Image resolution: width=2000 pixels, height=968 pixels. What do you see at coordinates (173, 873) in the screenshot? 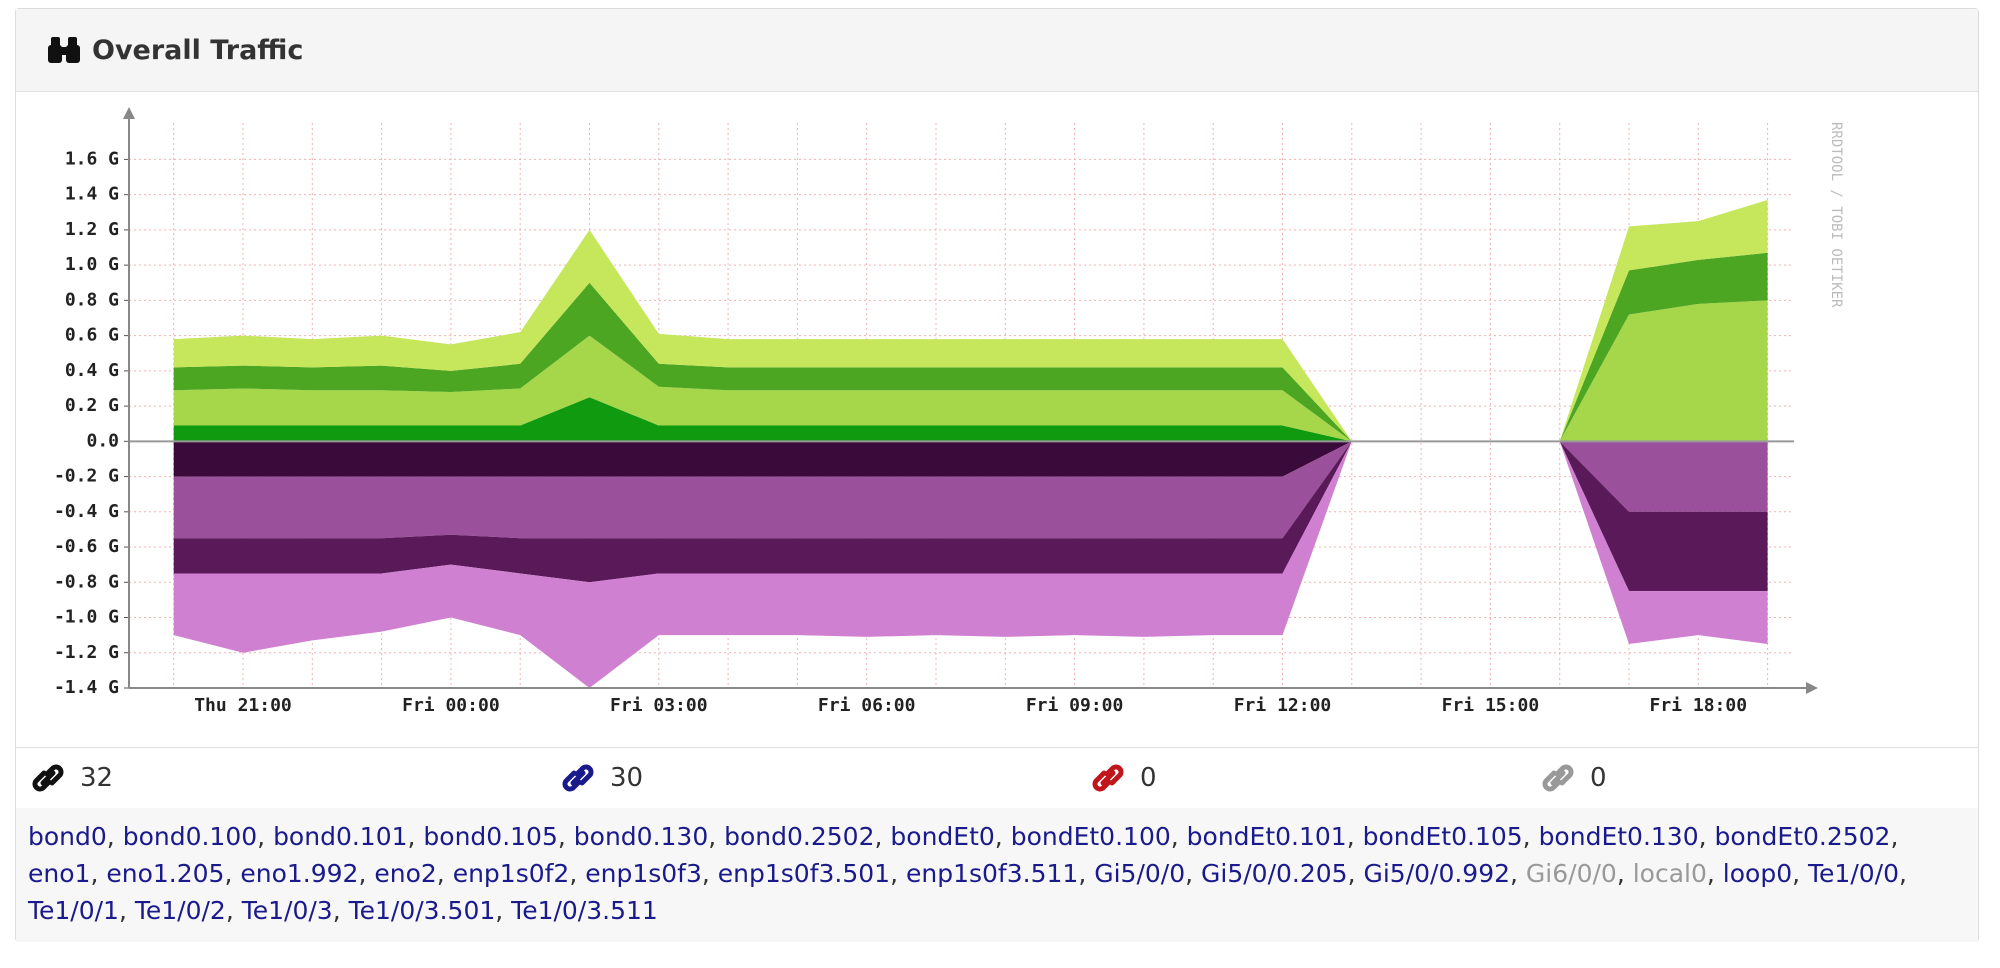
I see `port-link: eno1.205` at bounding box center [173, 873].